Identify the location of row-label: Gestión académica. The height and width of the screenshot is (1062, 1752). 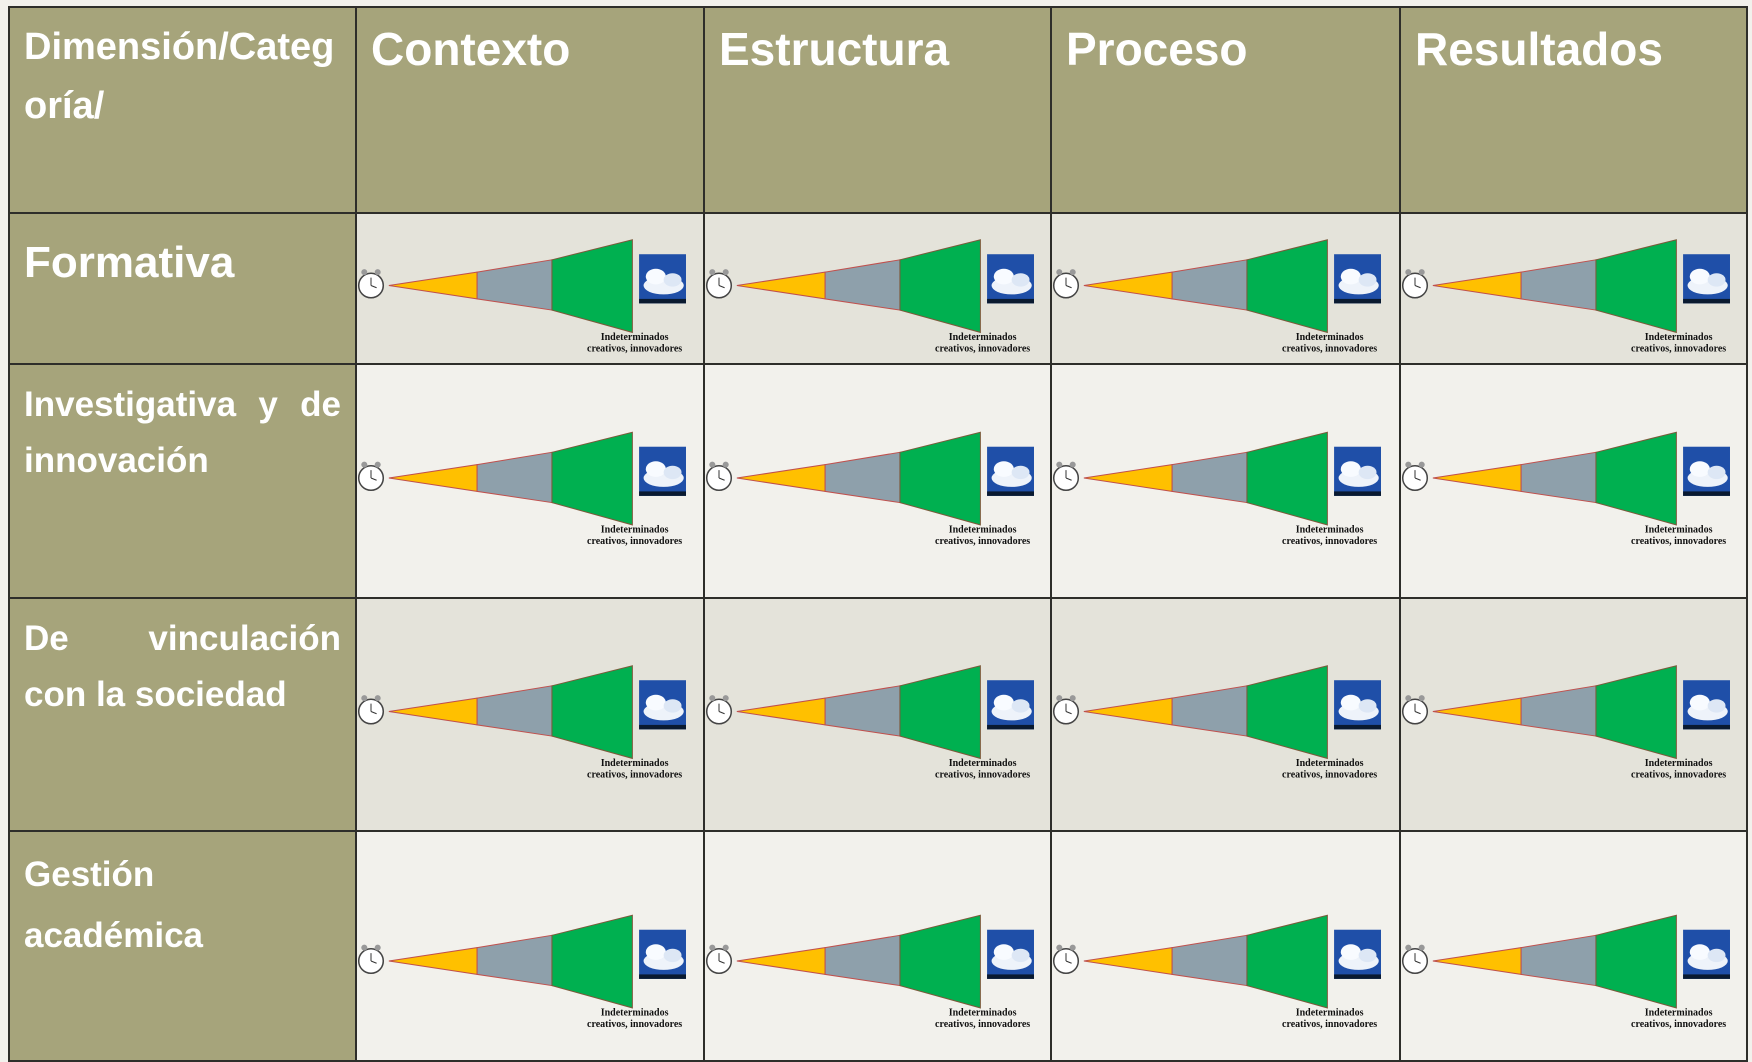
(114, 905).